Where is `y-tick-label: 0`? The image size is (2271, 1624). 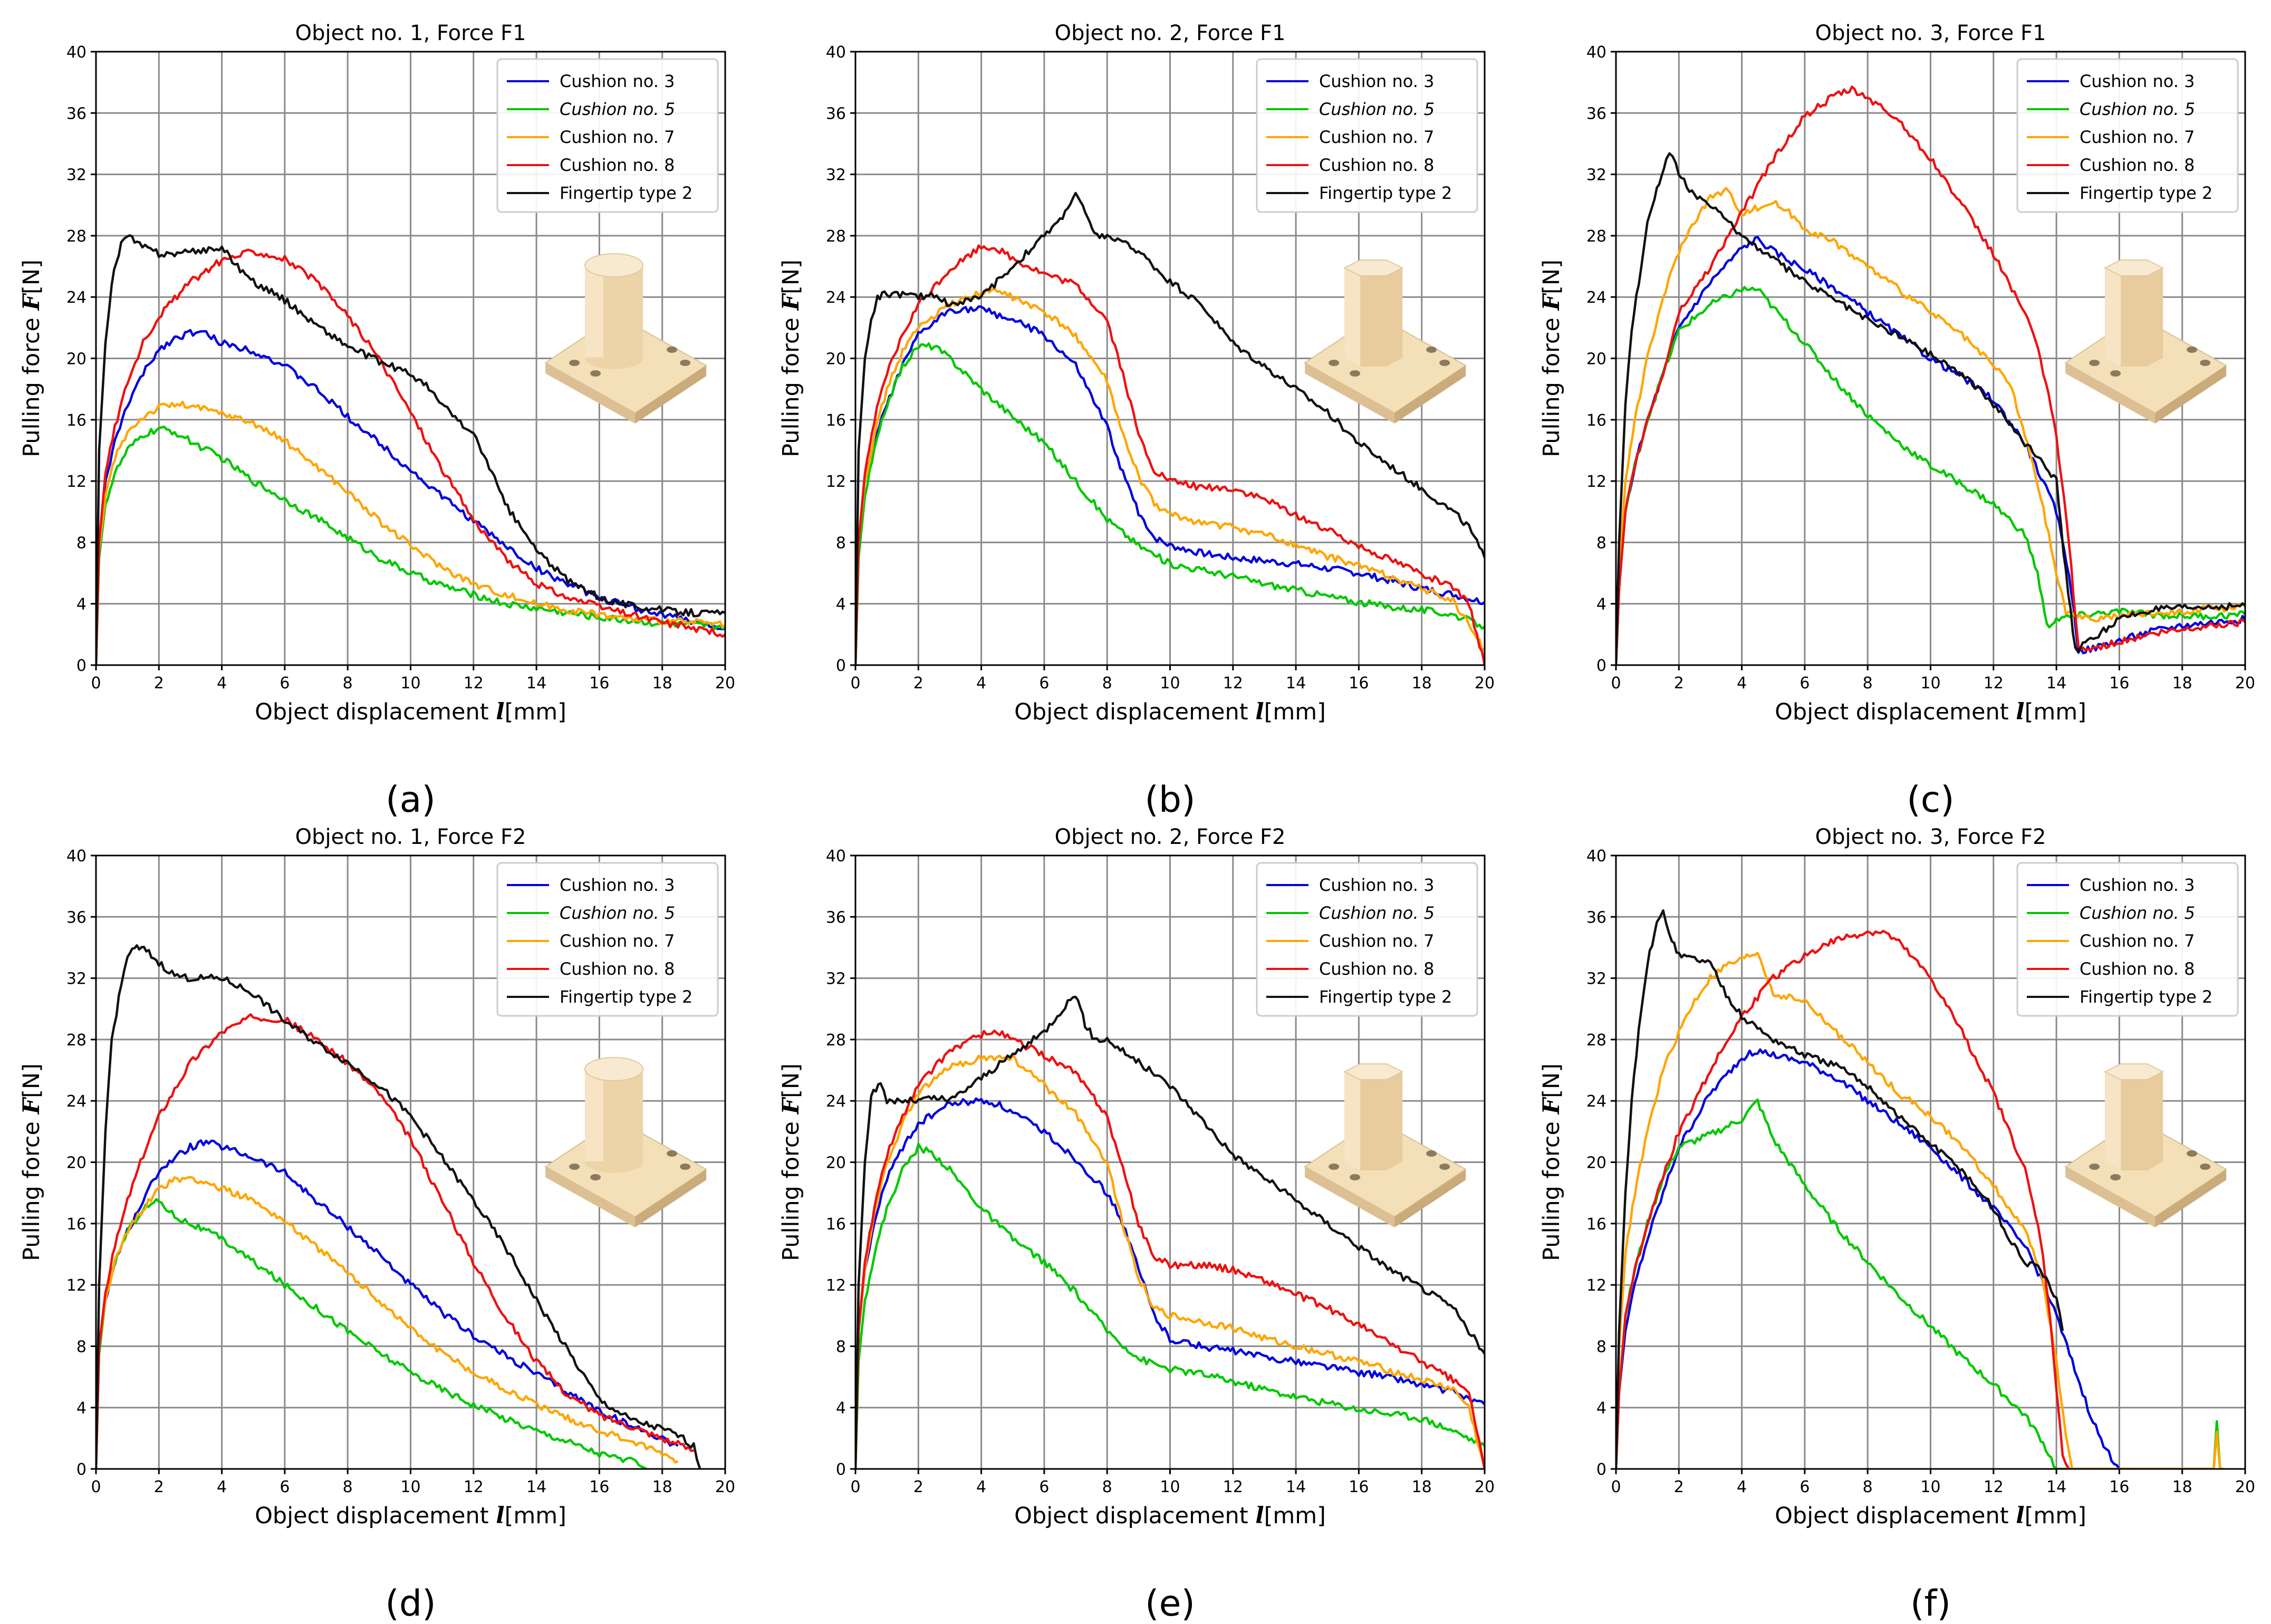
y-tick-label: 0 is located at coordinates (1601, 666).